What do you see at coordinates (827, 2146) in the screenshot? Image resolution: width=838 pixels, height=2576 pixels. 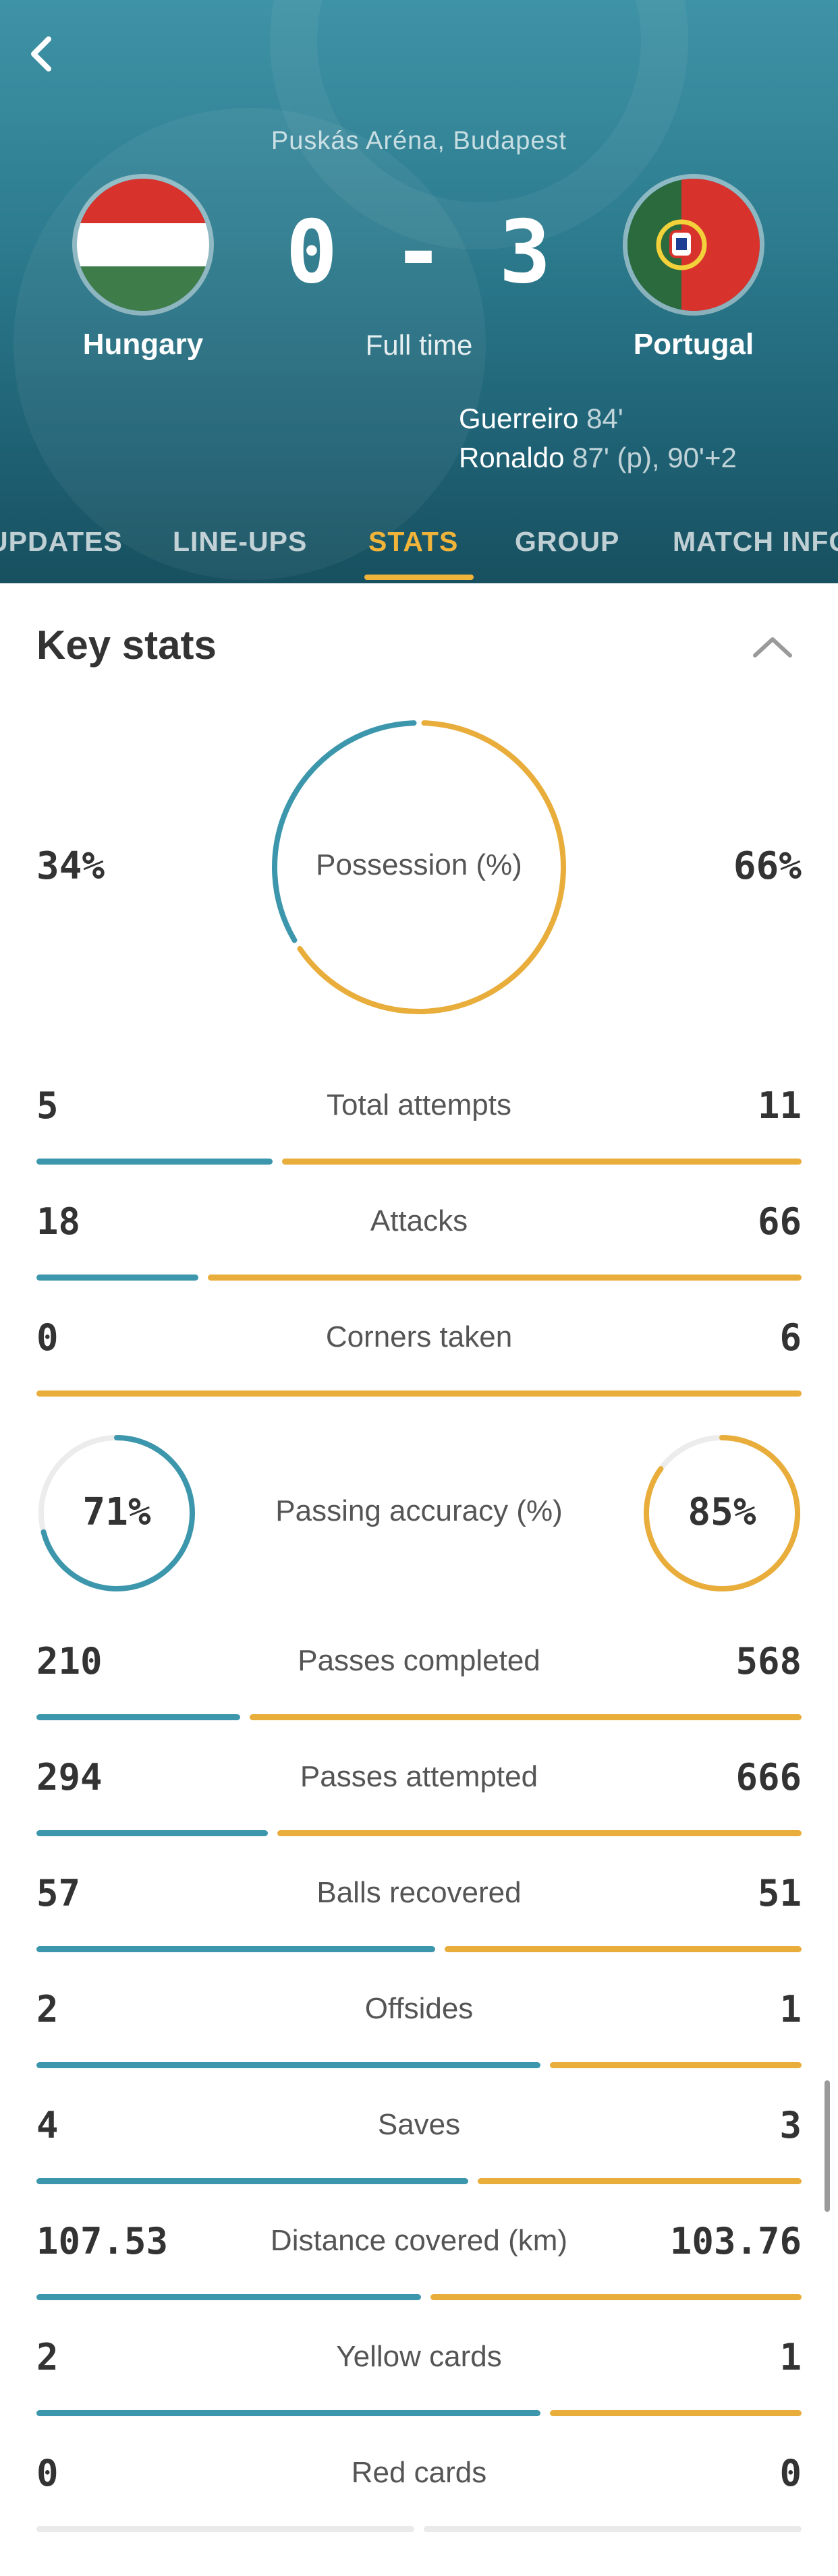 I see `scrollbar` at bounding box center [827, 2146].